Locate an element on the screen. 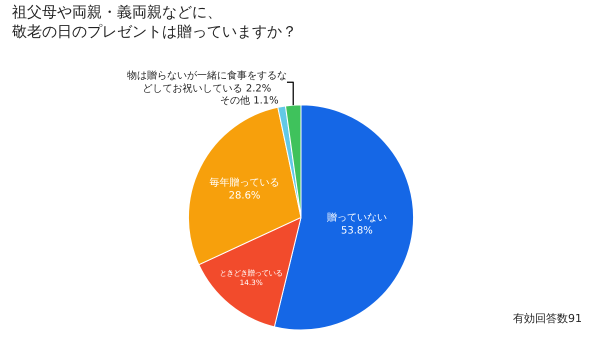  text: 有効回答数91 is located at coordinates (547, 318).